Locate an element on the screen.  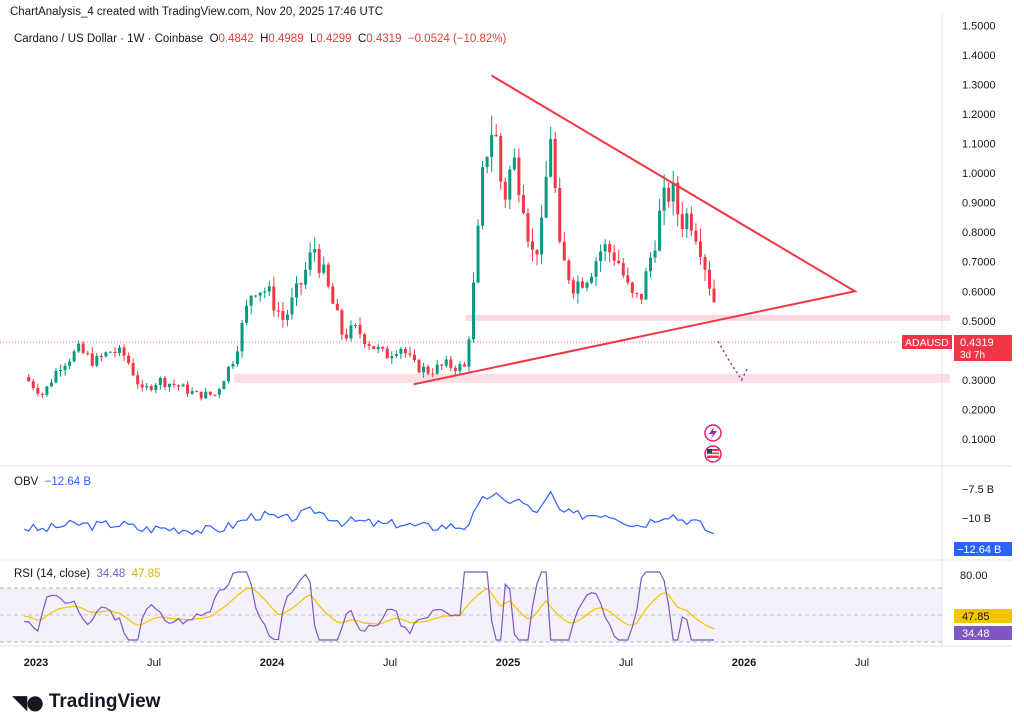
price-tick-label: 1.3000 is located at coordinates (979, 85).